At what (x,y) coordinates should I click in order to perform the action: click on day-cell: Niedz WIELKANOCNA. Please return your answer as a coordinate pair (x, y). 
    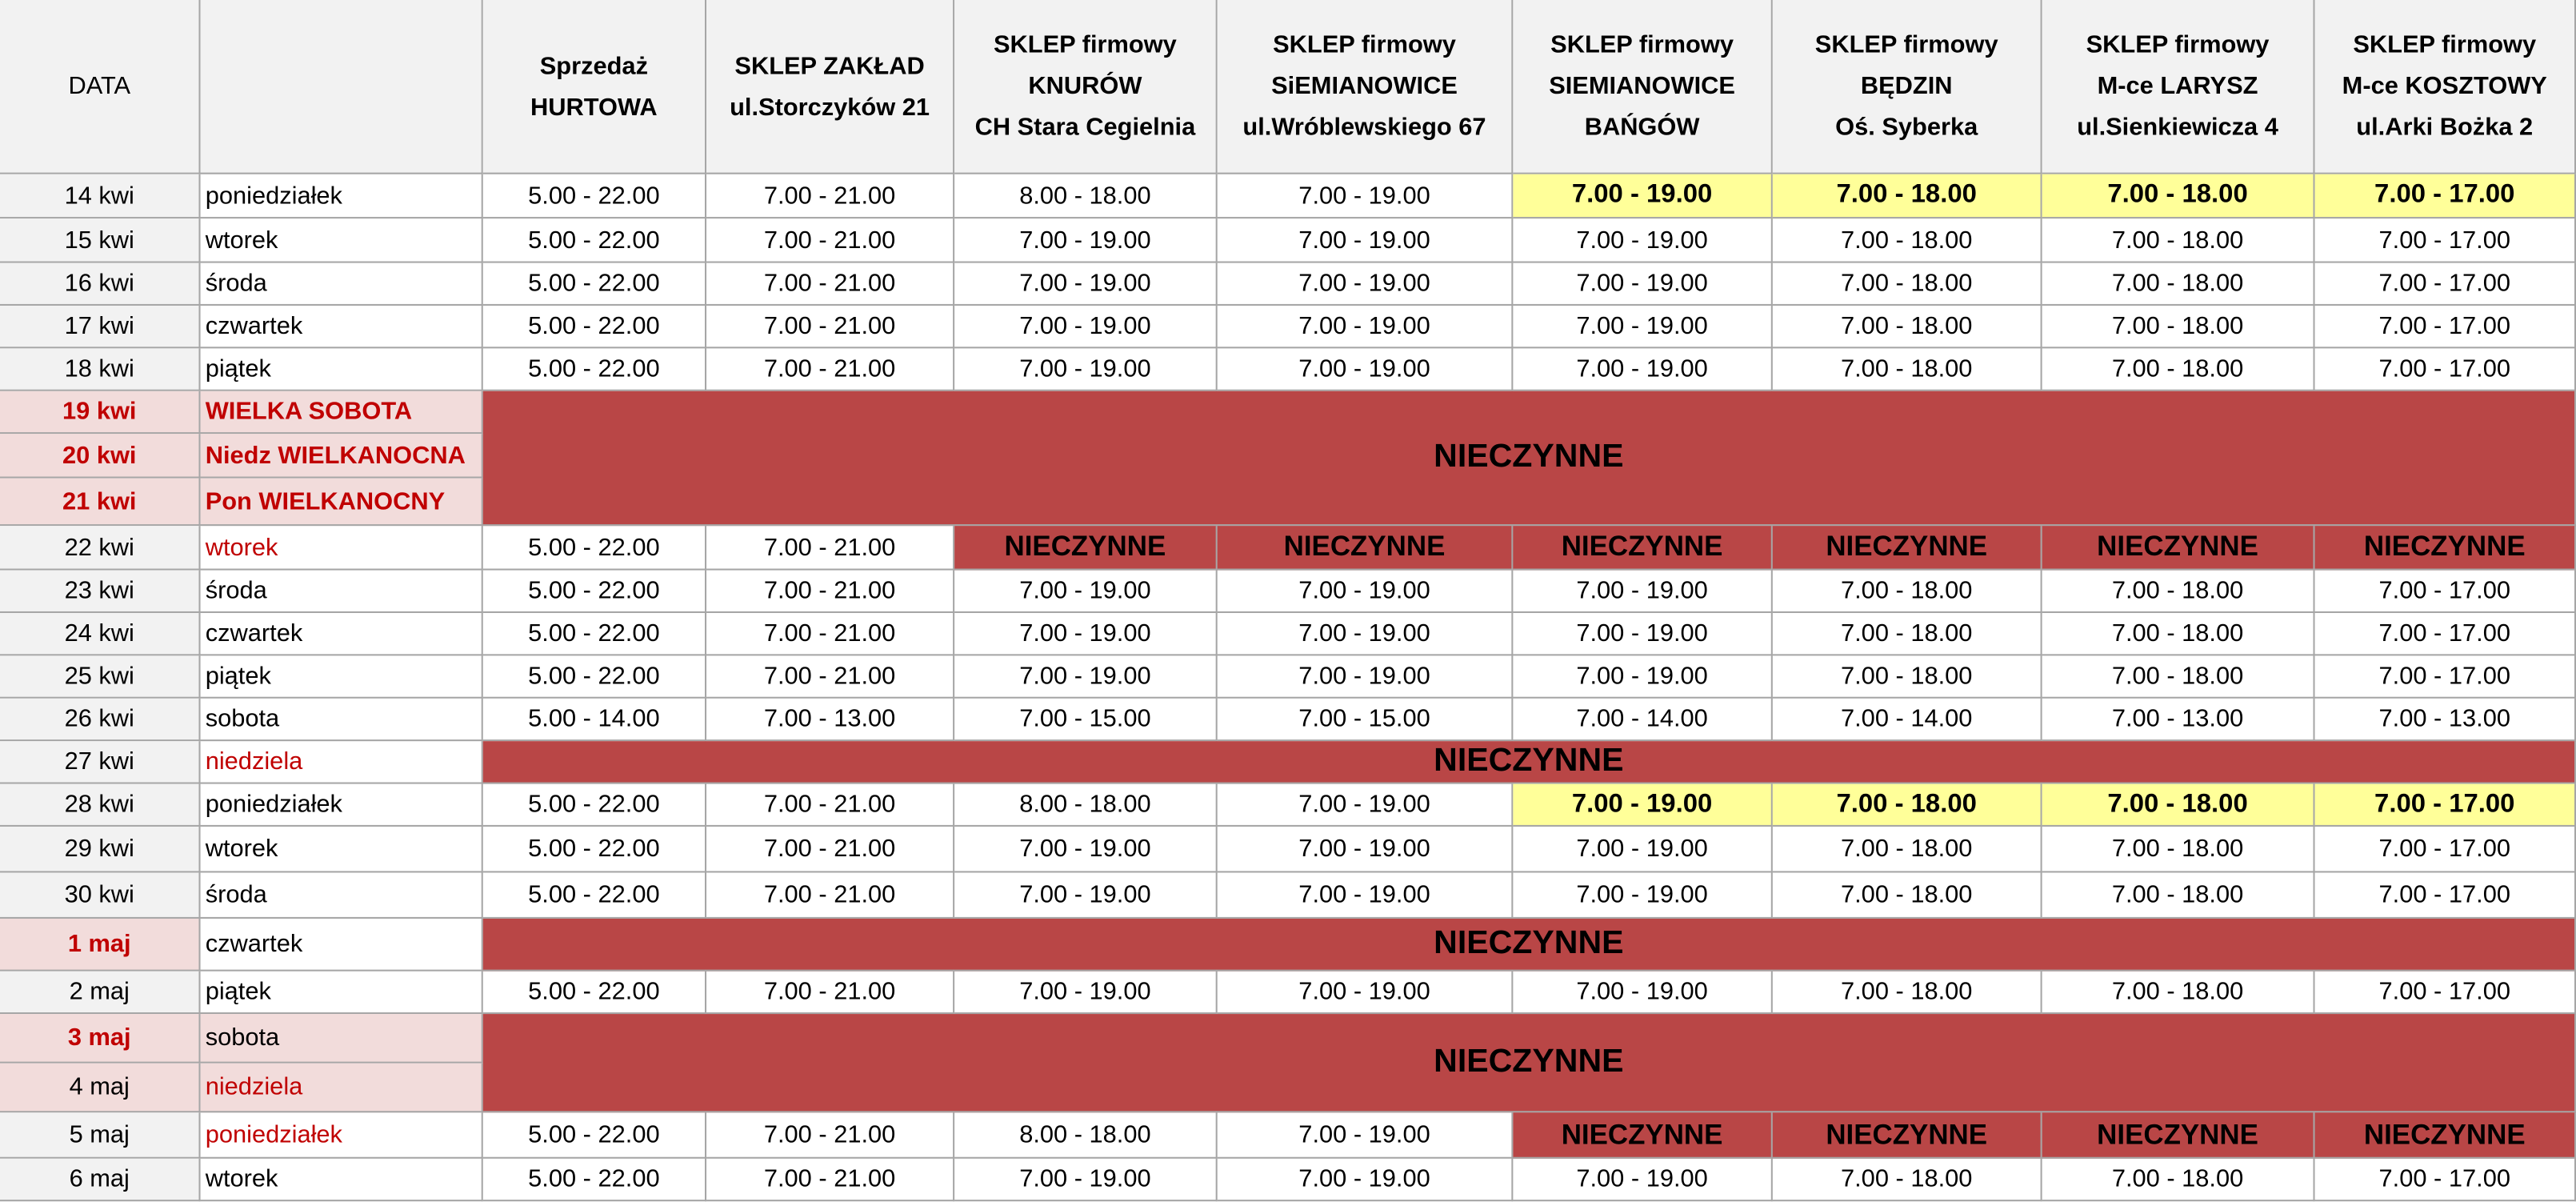
    Looking at the image, I should click on (341, 456).